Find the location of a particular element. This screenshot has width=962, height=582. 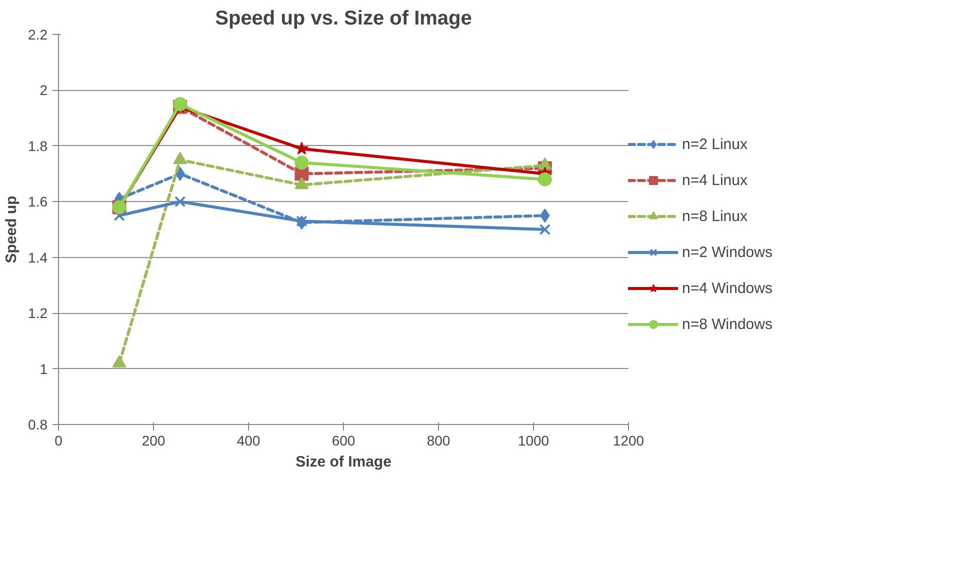

legend-label: n=8 Windows is located at coordinates (727, 324).